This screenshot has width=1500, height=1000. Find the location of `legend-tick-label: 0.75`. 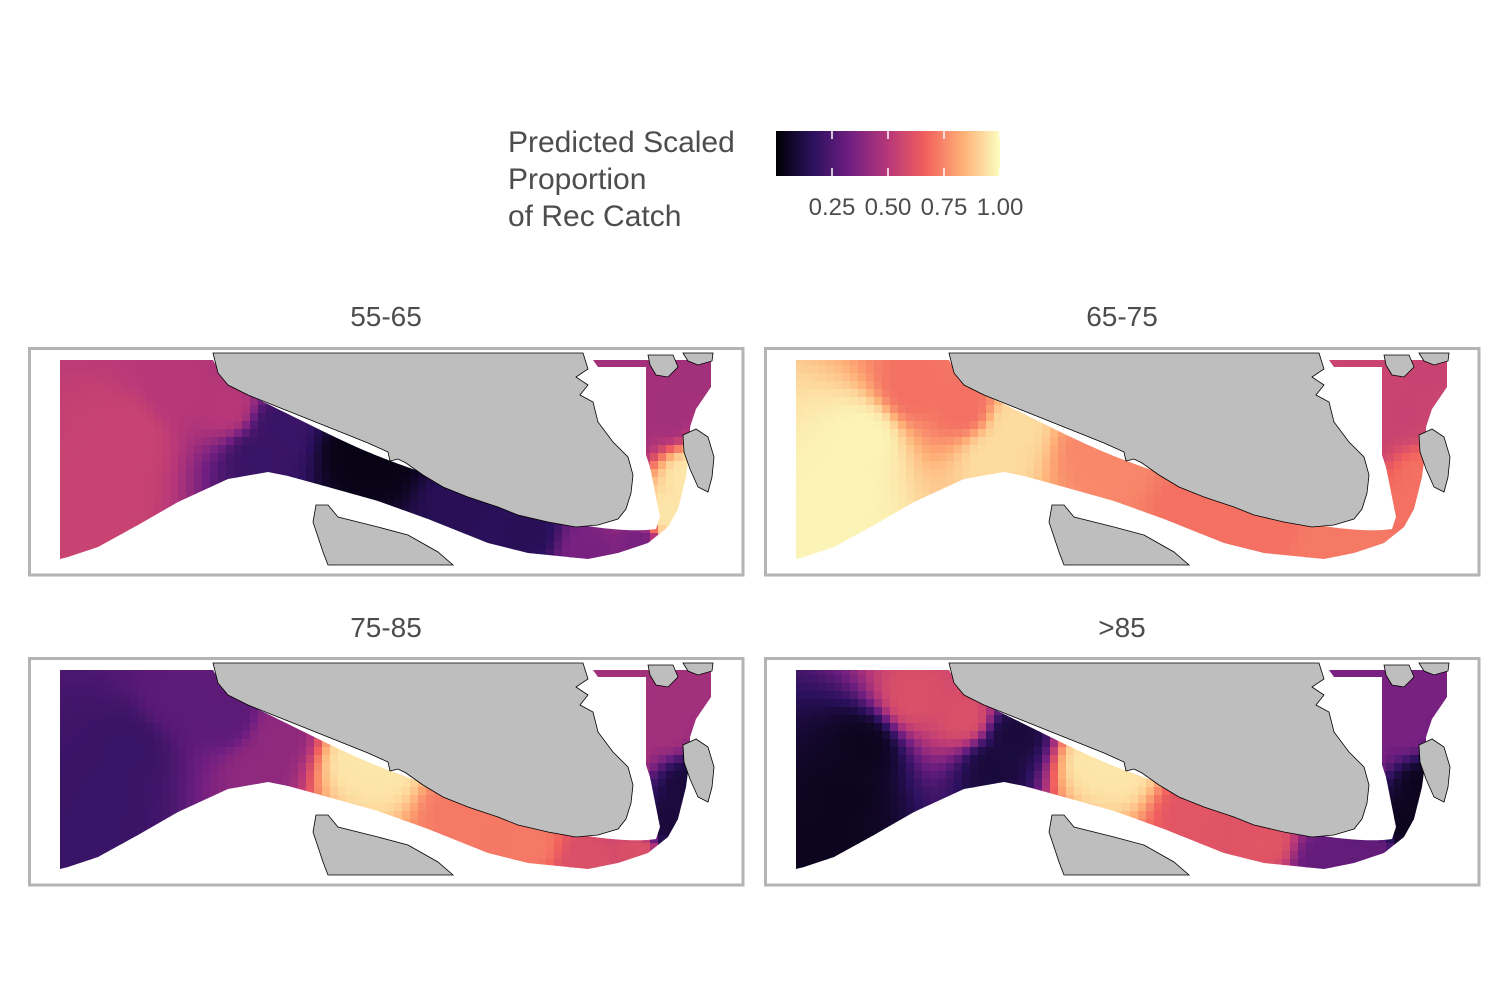

legend-tick-label: 0.75 is located at coordinates (944, 207).